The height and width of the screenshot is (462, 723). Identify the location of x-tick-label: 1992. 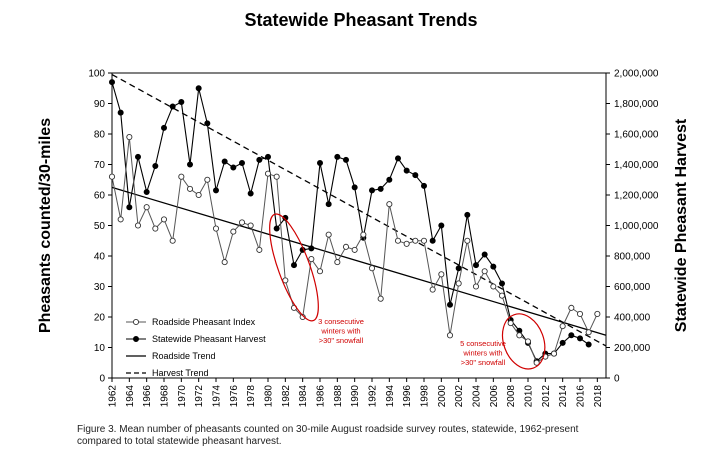
(373, 396).